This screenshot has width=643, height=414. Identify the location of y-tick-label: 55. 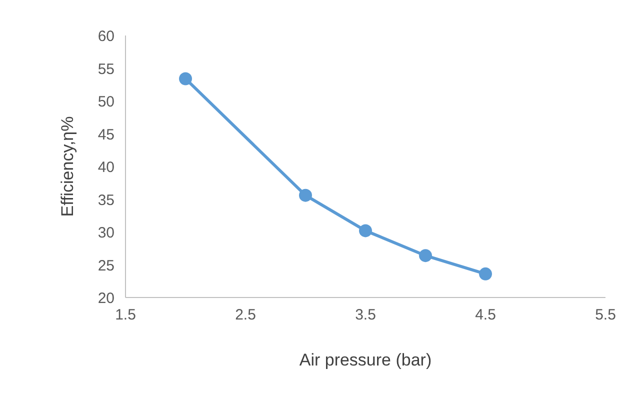
(106, 69).